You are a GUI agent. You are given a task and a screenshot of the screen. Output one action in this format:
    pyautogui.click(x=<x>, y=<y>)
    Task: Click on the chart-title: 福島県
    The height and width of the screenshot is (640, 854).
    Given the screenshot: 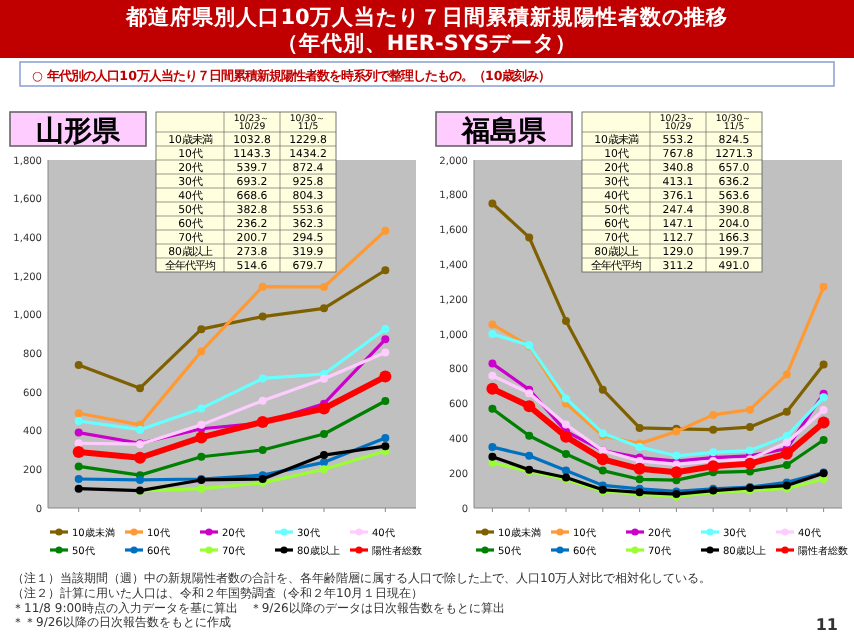 What is the action you would take?
    pyautogui.click(x=504, y=131)
    